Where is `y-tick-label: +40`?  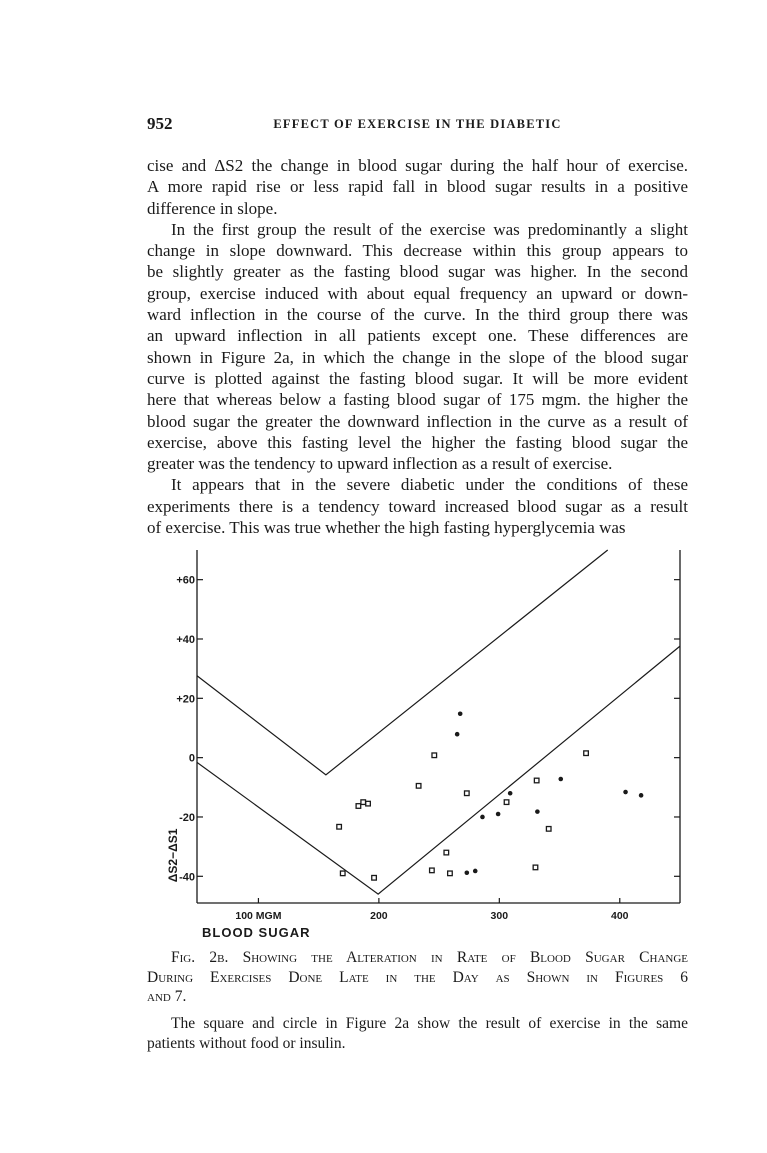 y-tick-label: +40 is located at coordinates (185, 640).